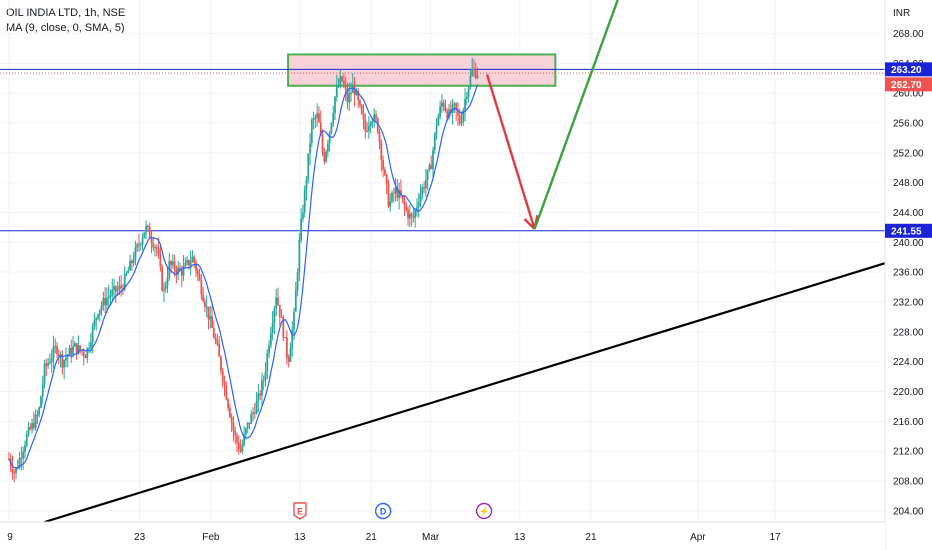 The height and width of the screenshot is (550, 932). Describe the element at coordinates (300, 511) in the screenshot. I see `earnings-marker` at that location.